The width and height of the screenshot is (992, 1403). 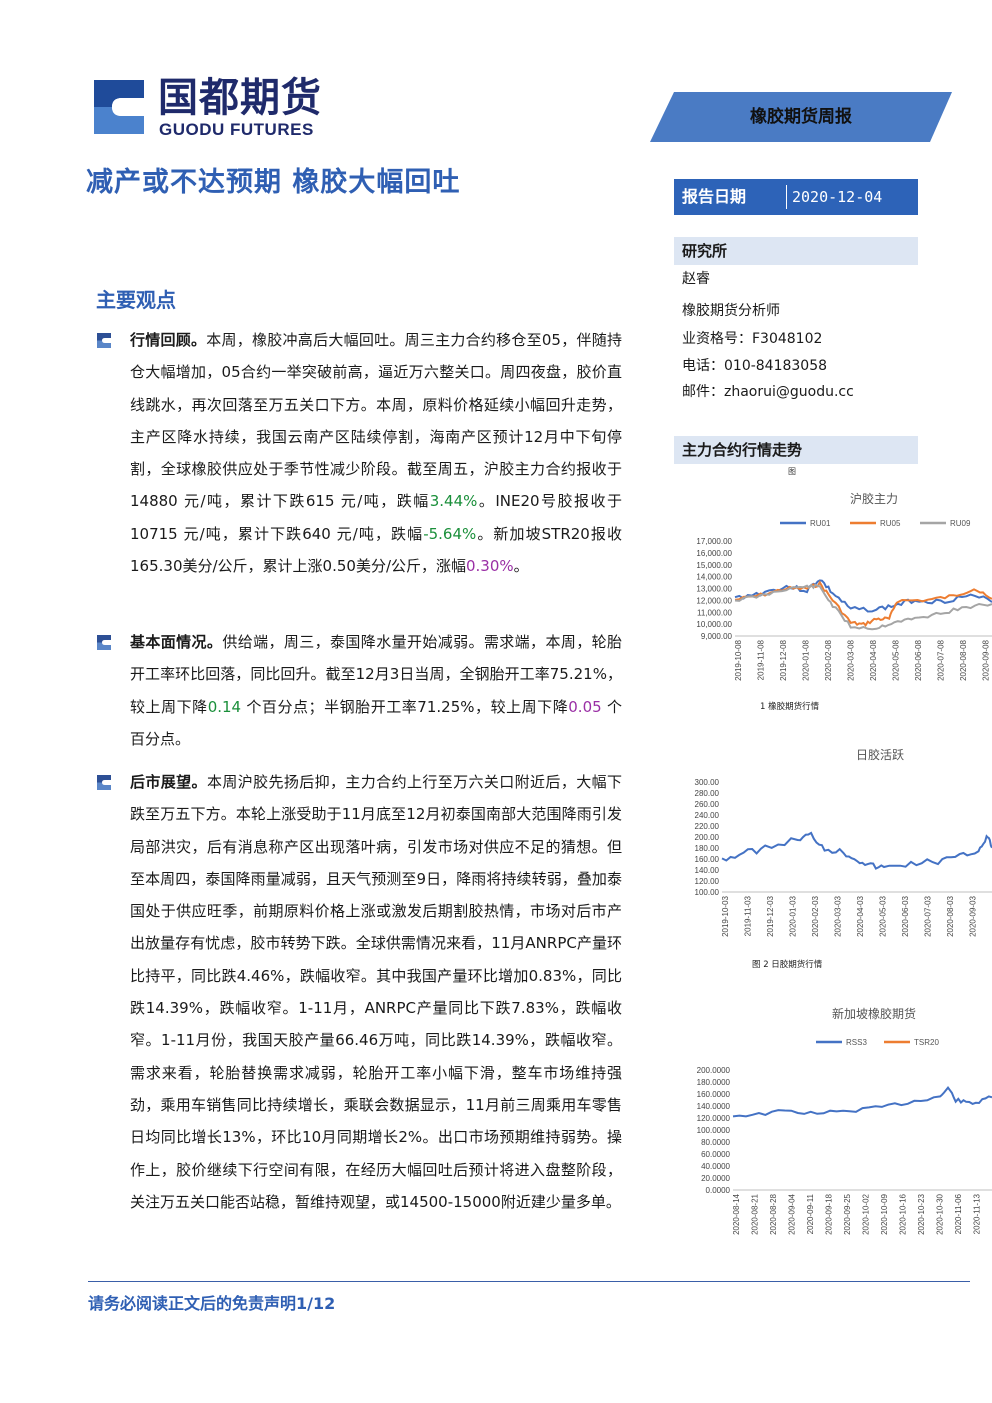 What do you see at coordinates (926, 1042) in the screenshot?
I see `legend-label: TSR20` at bounding box center [926, 1042].